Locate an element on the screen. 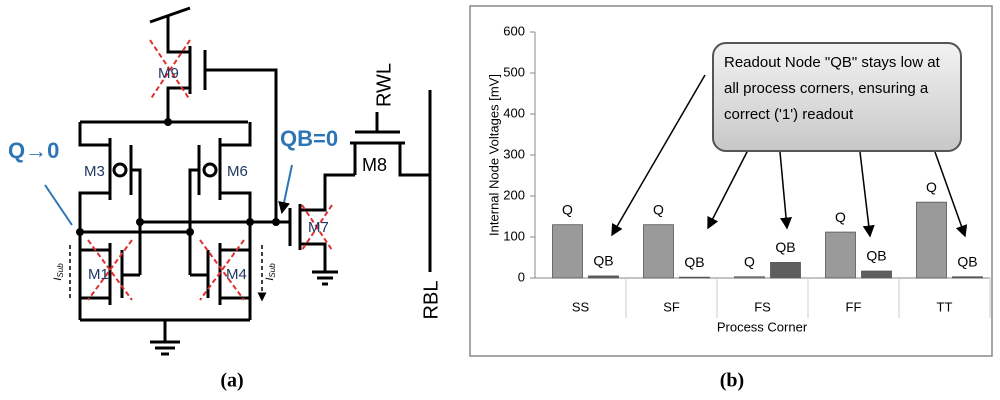  transistor-label: M1 is located at coordinates (98, 274).